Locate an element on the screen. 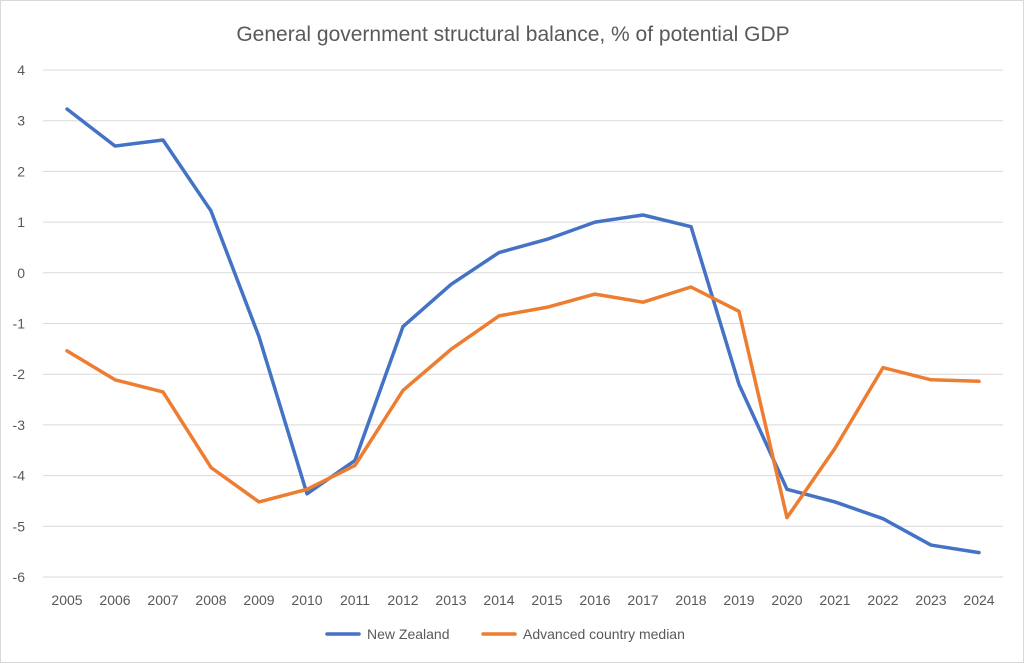 The image size is (1024, 664). x-tick-label: 2011 is located at coordinates (355, 600).